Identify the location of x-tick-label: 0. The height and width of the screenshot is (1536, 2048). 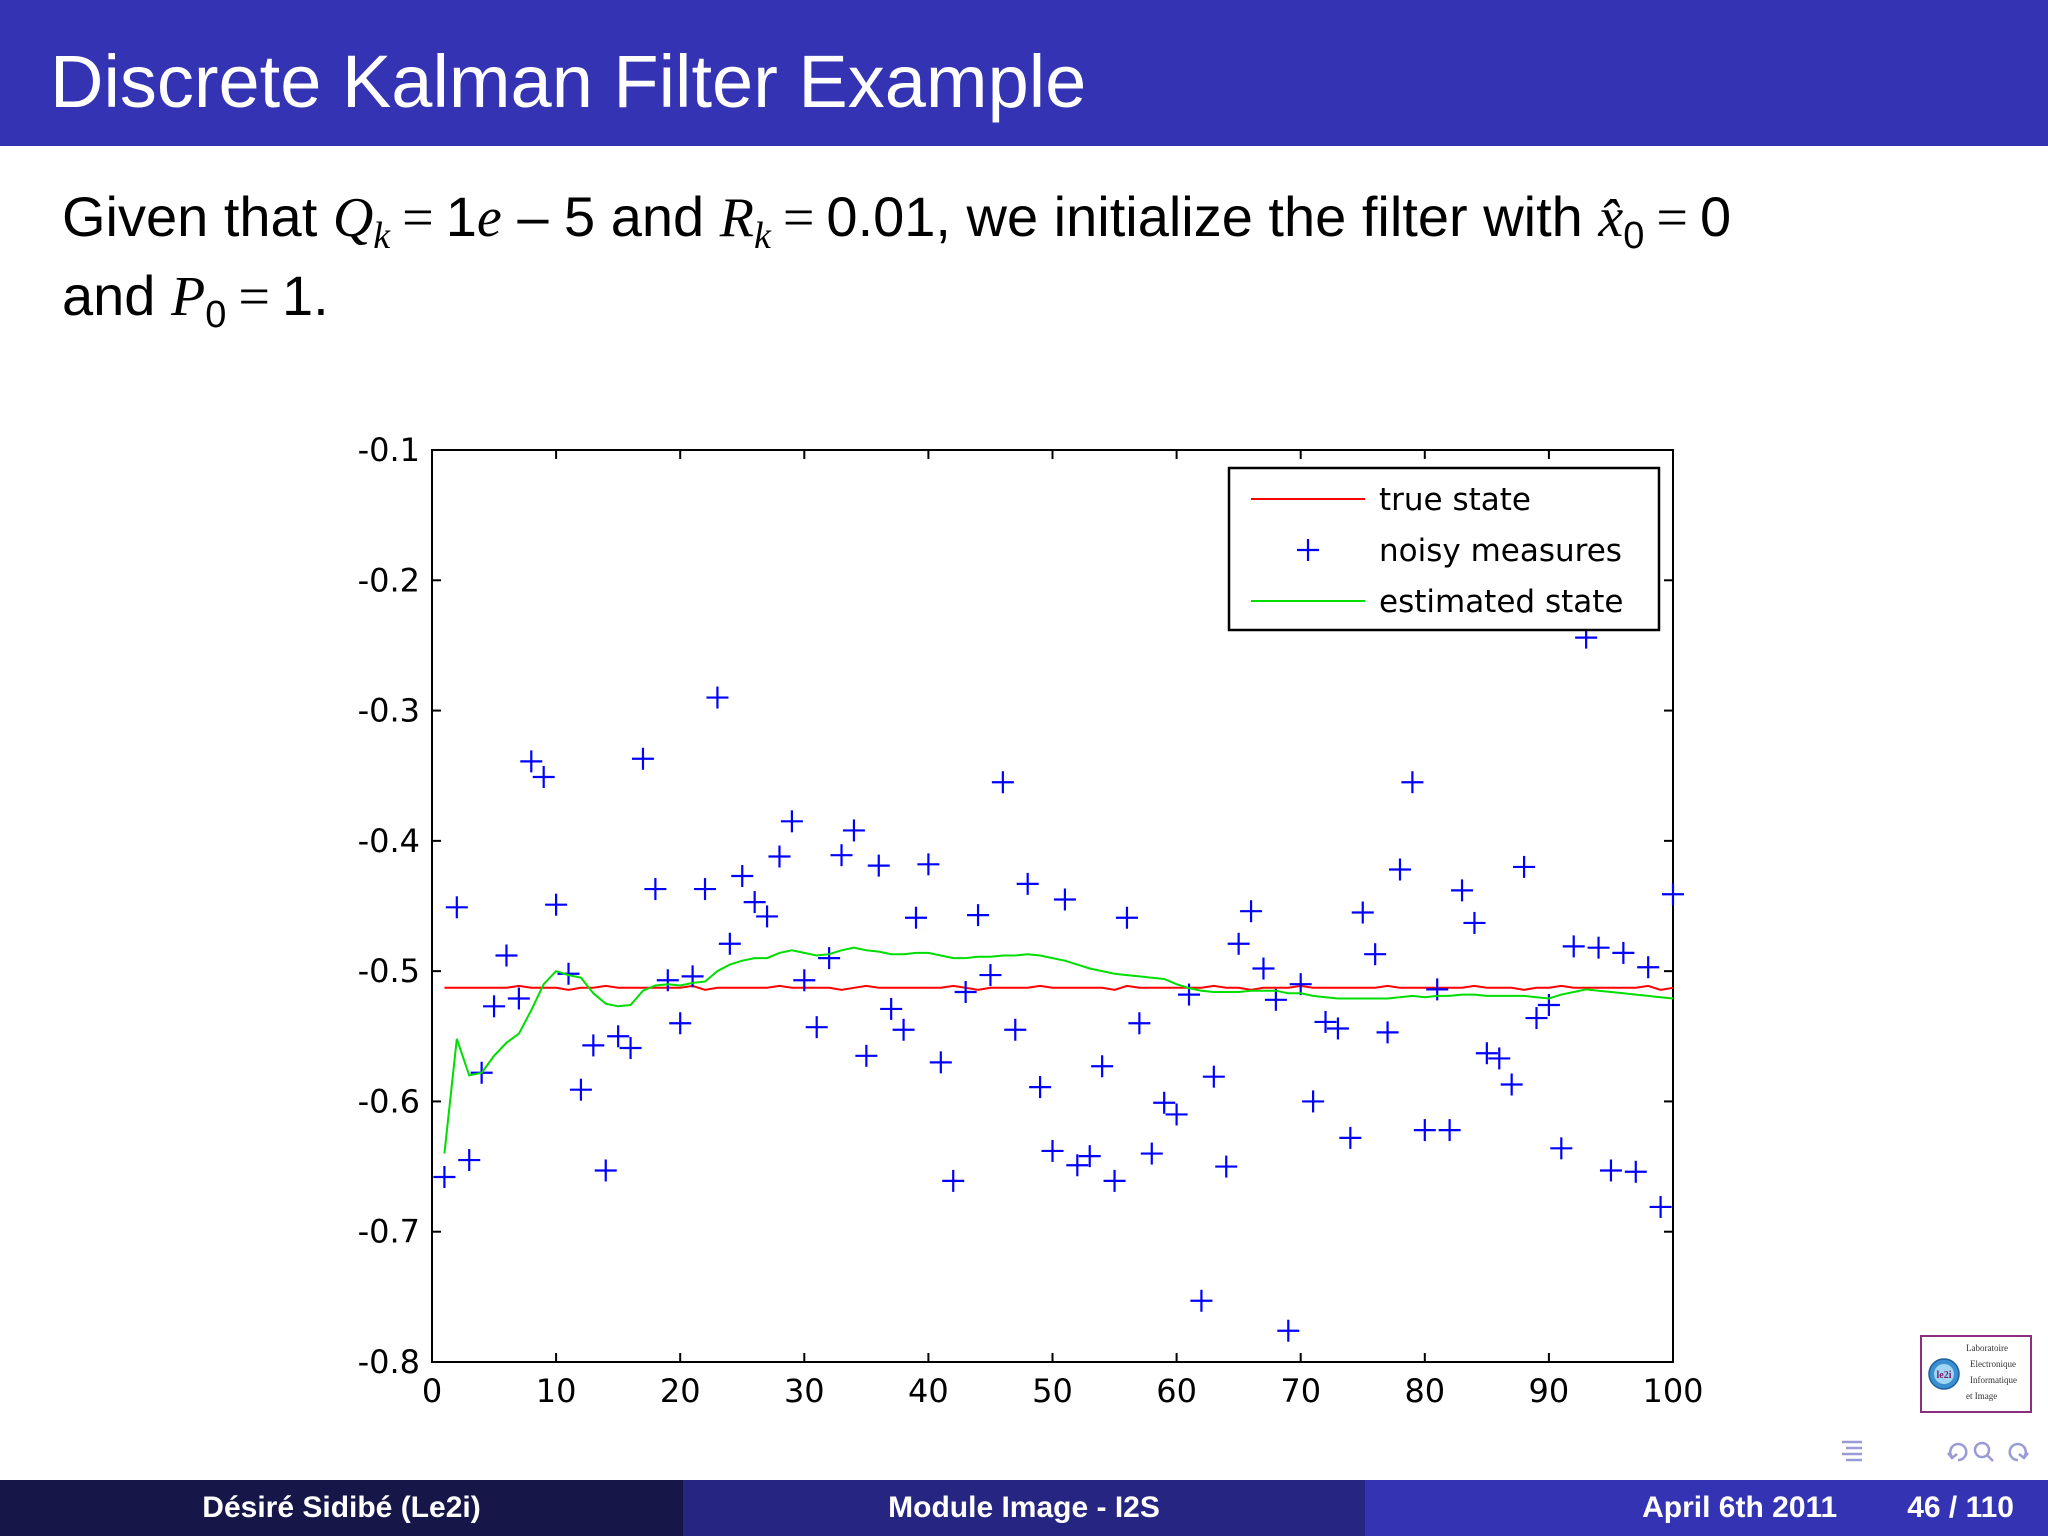
(432, 1391).